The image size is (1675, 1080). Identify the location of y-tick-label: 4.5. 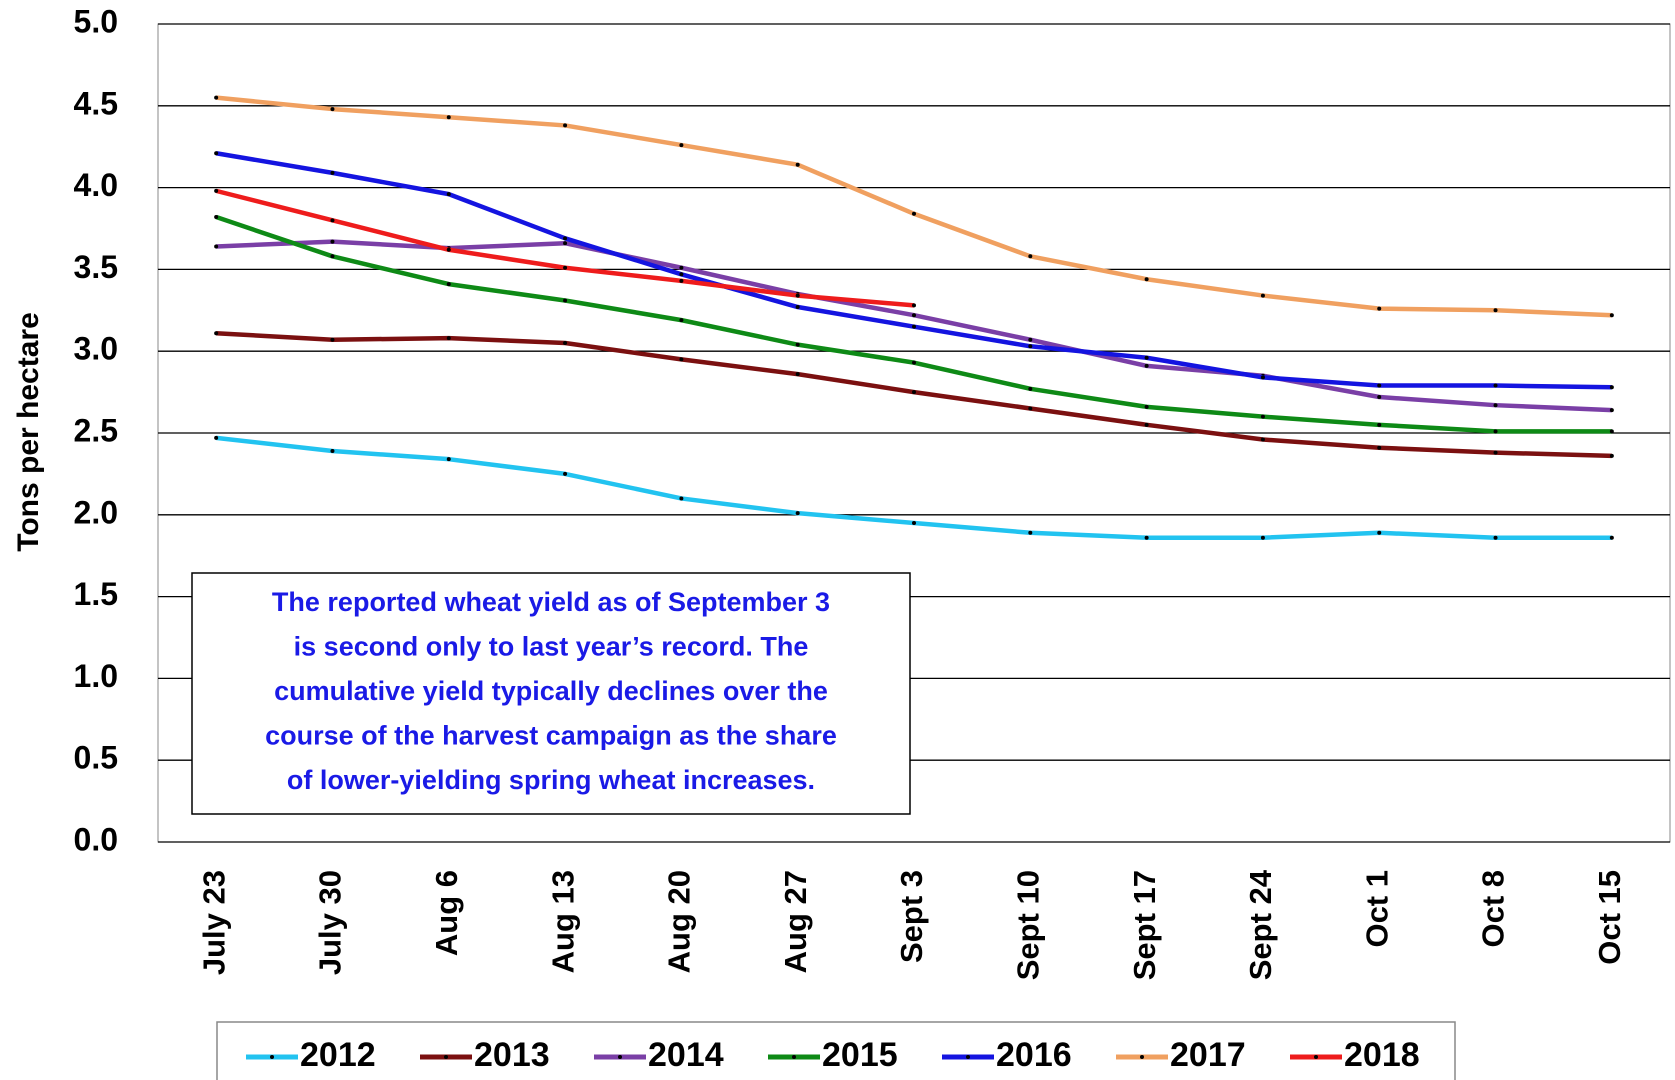
(96, 103).